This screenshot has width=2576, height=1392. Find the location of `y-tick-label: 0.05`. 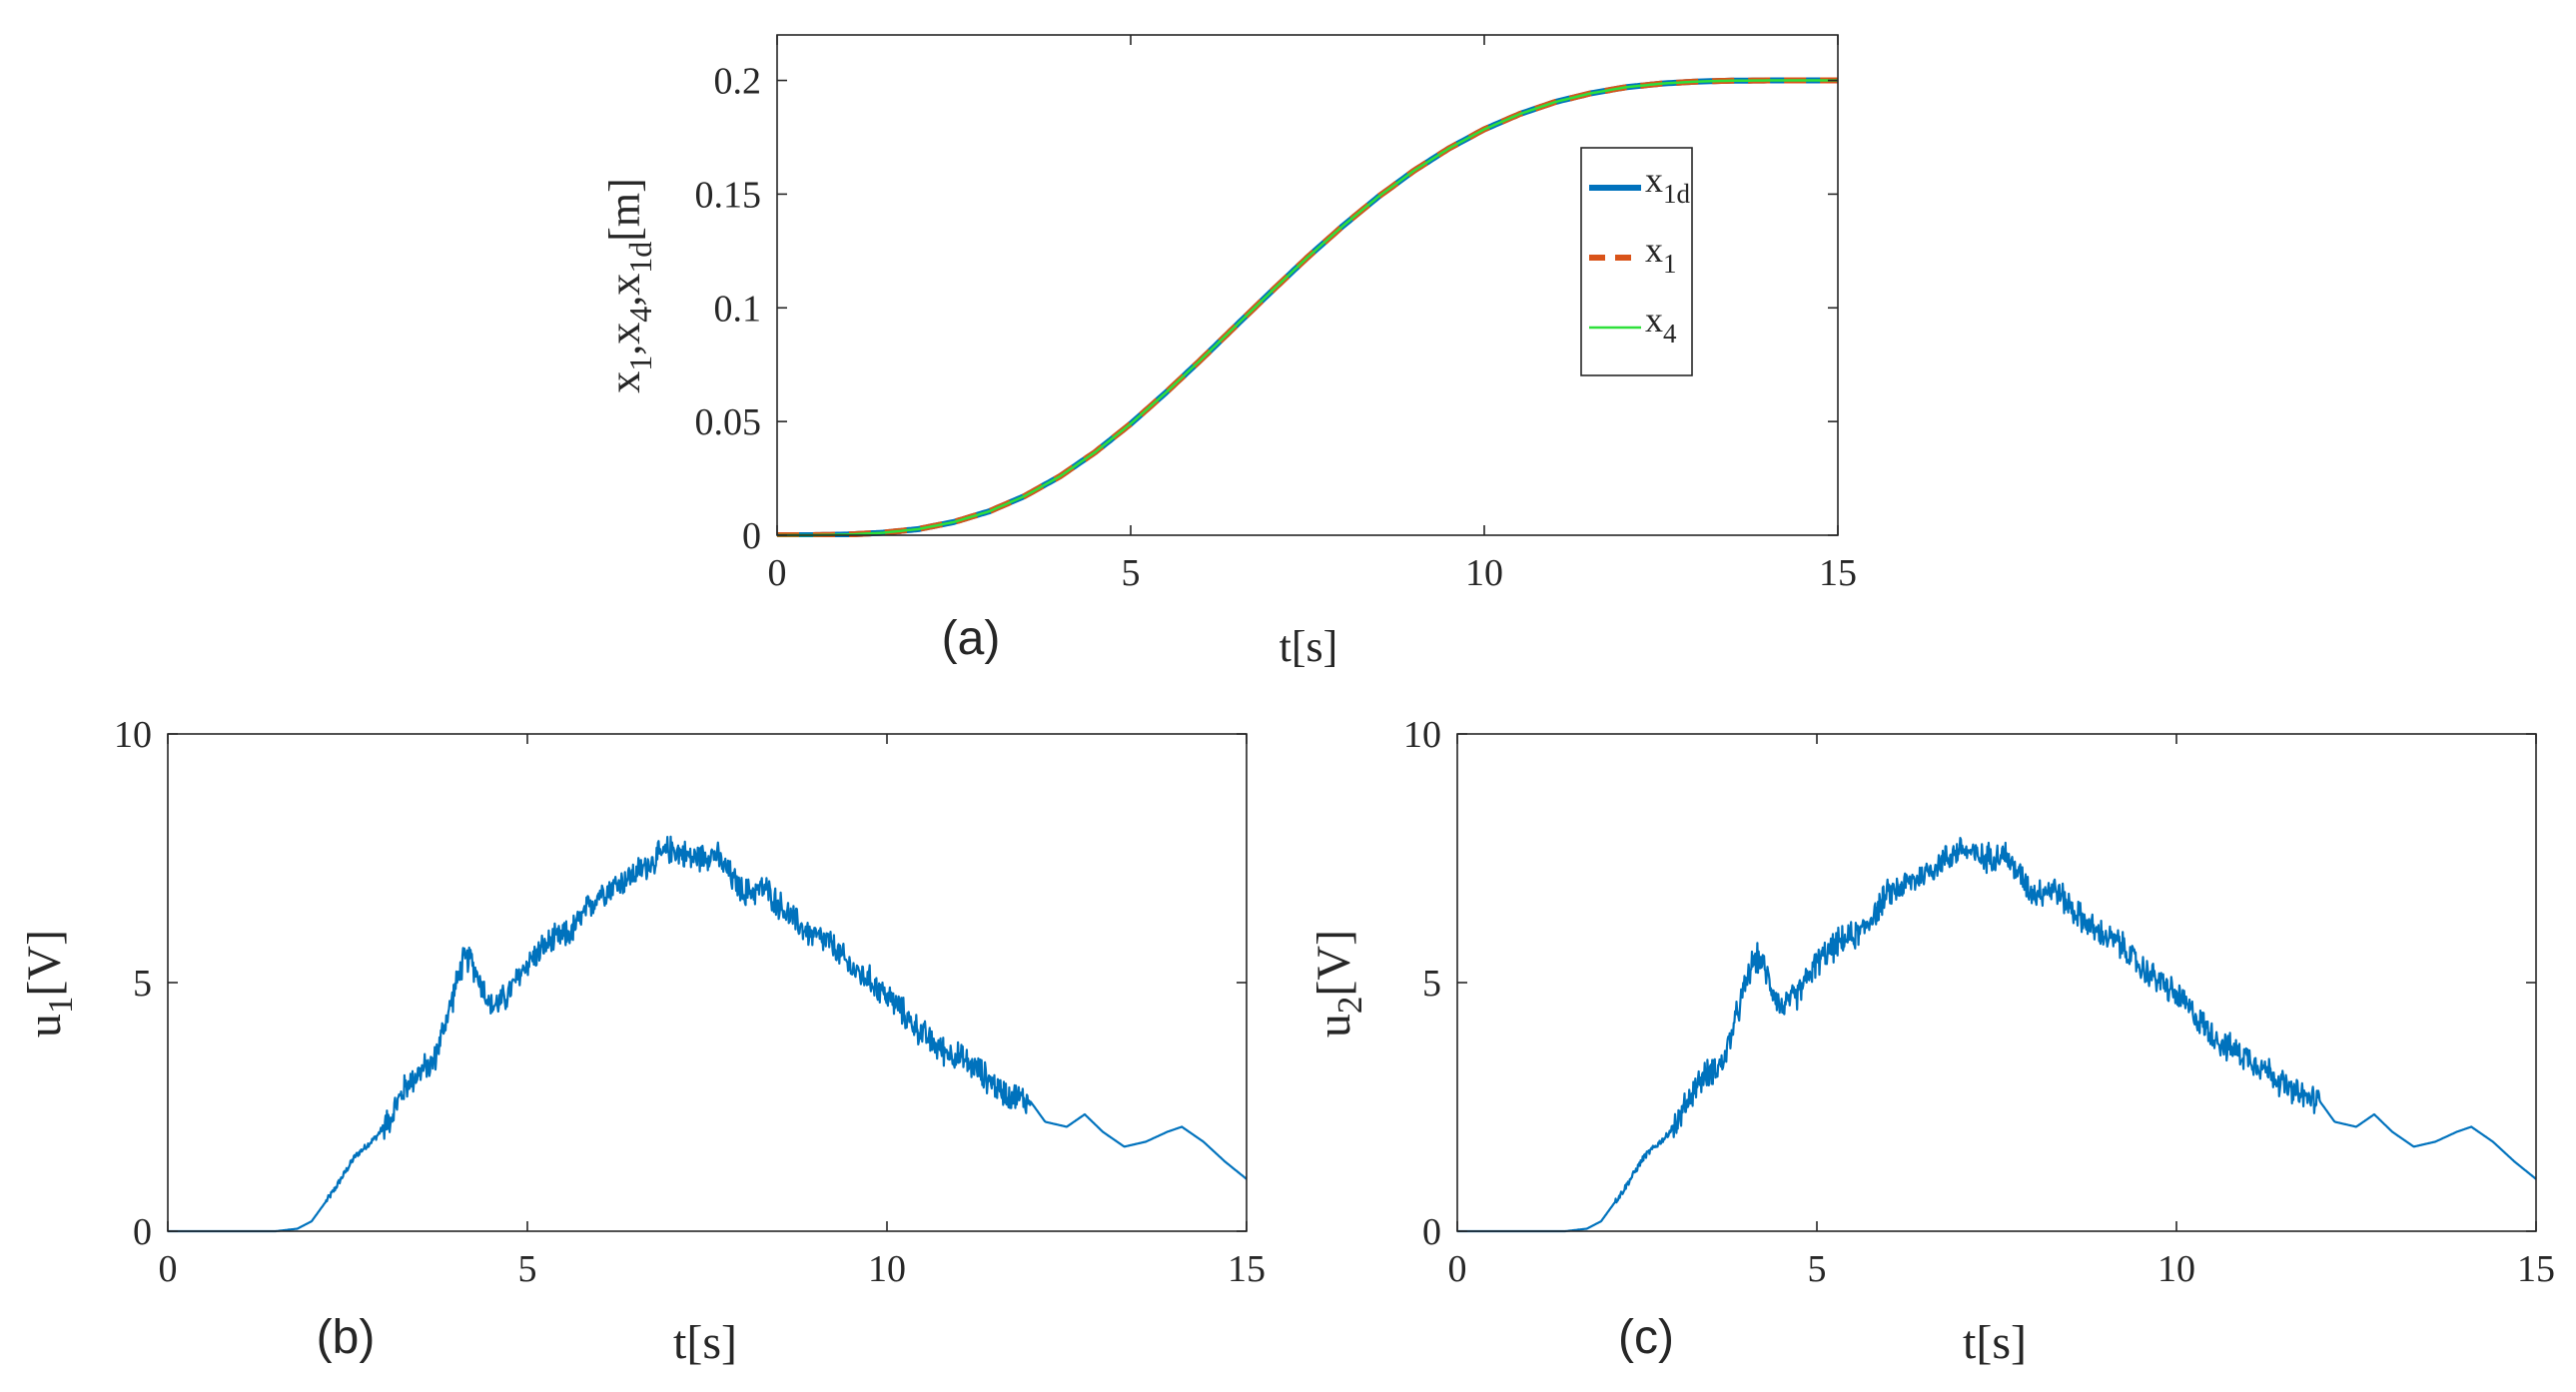

y-tick-label: 0.05 is located at coordinates (728, 422).